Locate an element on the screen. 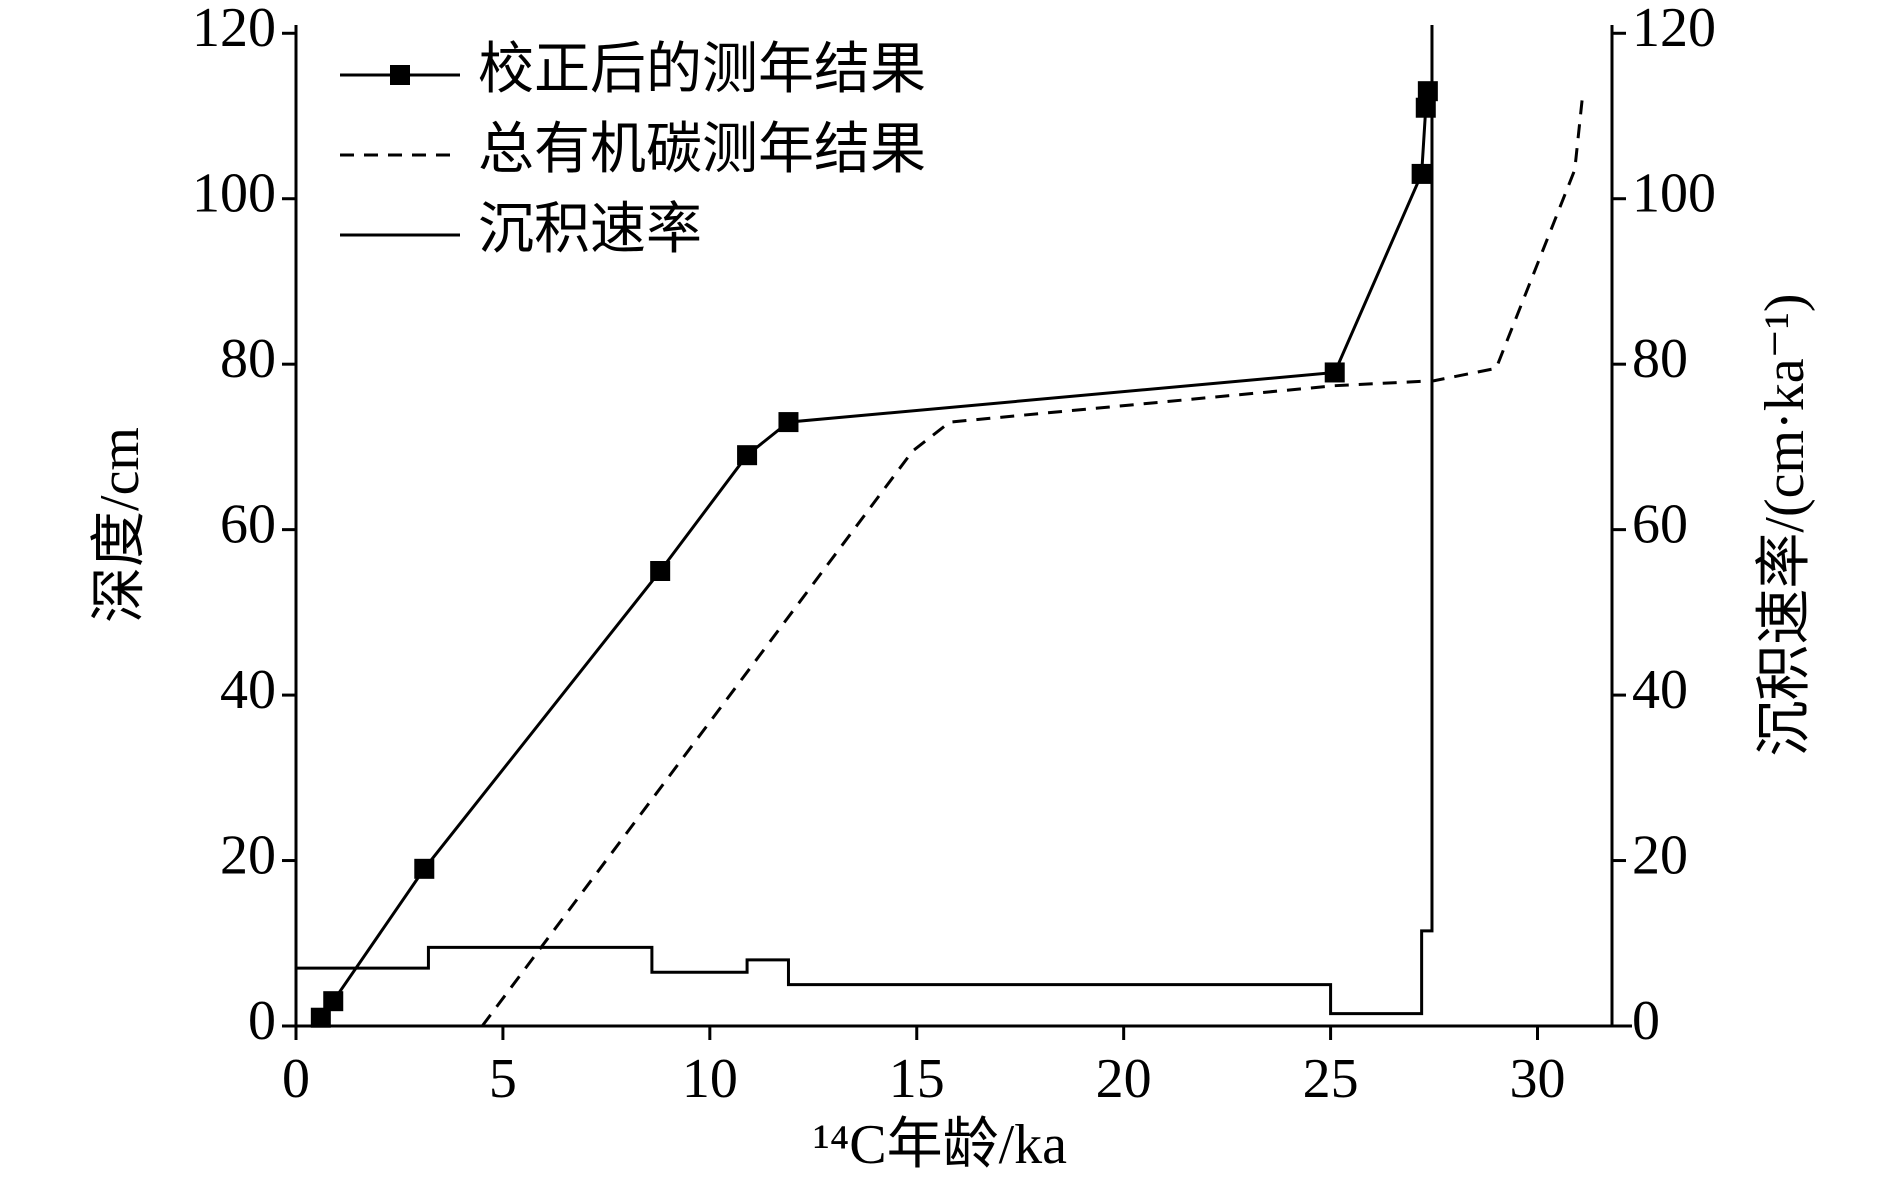 The image size is (1890, 1190). y-tick-label: 0 is located at coordinates (262, 1021).